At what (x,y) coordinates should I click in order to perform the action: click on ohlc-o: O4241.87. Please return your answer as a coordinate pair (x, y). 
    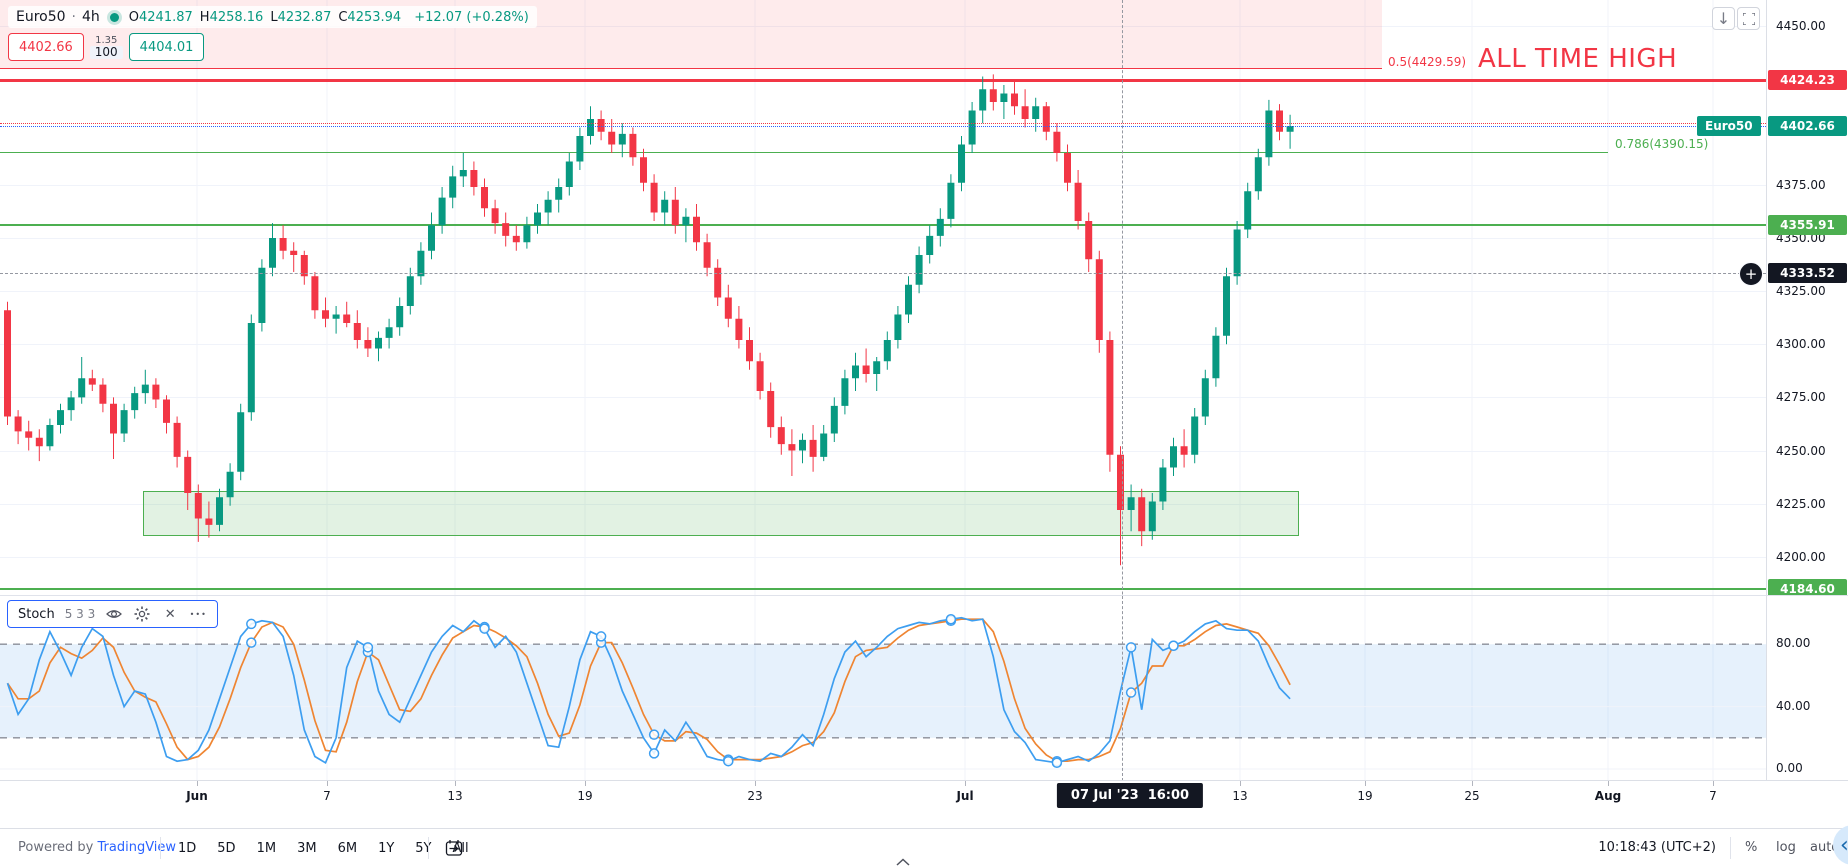
    Looking at the image, I should click on (160, 17).